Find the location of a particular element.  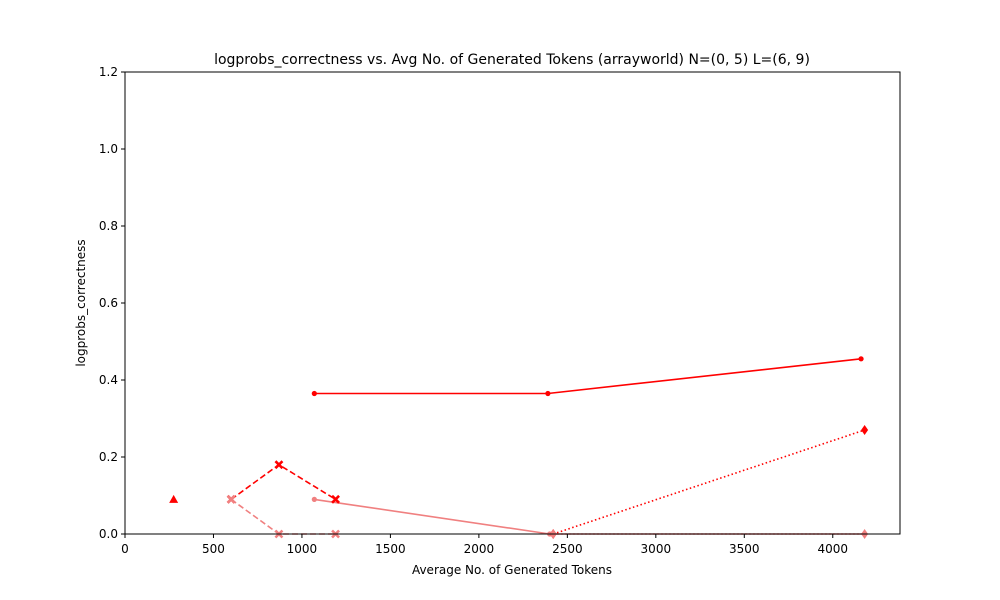

x-tick-label: 2000 is located at coordinates (479, 549).